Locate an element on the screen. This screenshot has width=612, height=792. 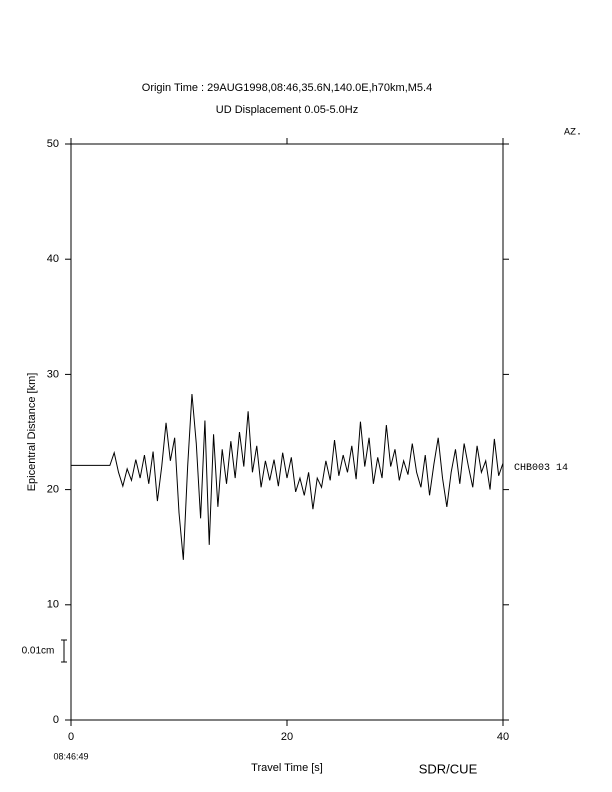
y-tick-label: 30 is located at coordinates (53, 374).